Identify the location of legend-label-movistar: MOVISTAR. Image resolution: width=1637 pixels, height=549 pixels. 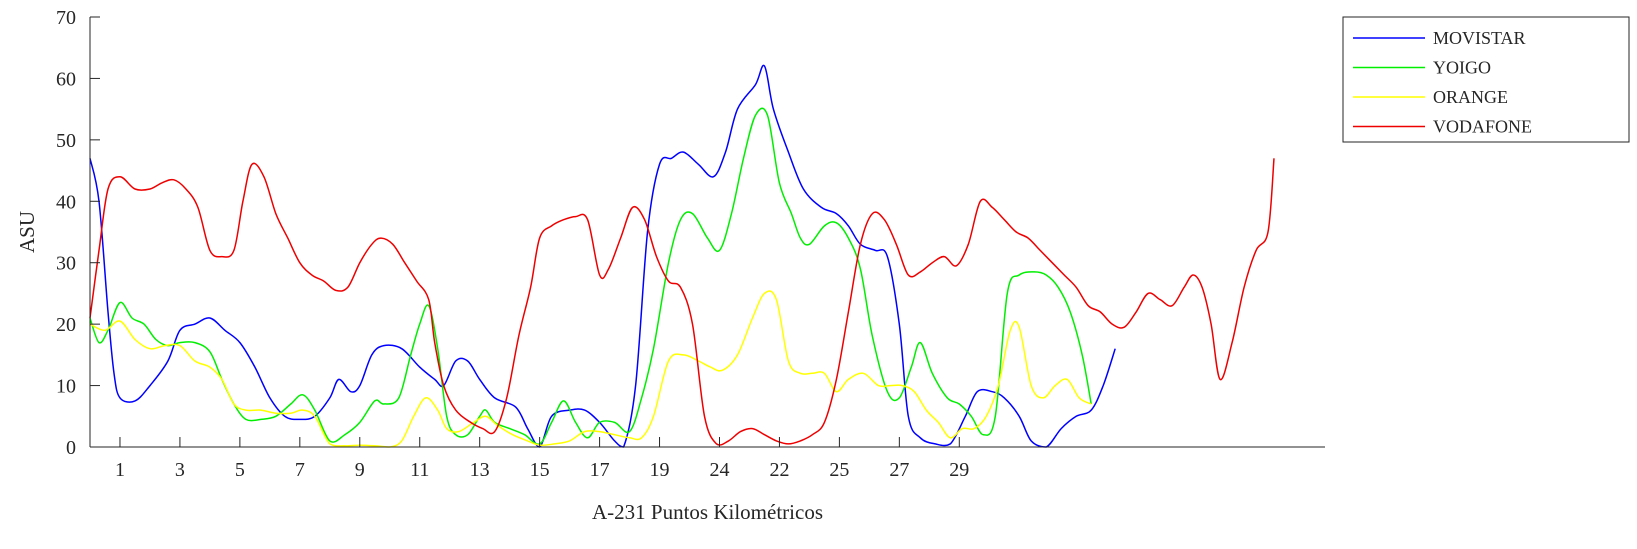
(1479, 38).